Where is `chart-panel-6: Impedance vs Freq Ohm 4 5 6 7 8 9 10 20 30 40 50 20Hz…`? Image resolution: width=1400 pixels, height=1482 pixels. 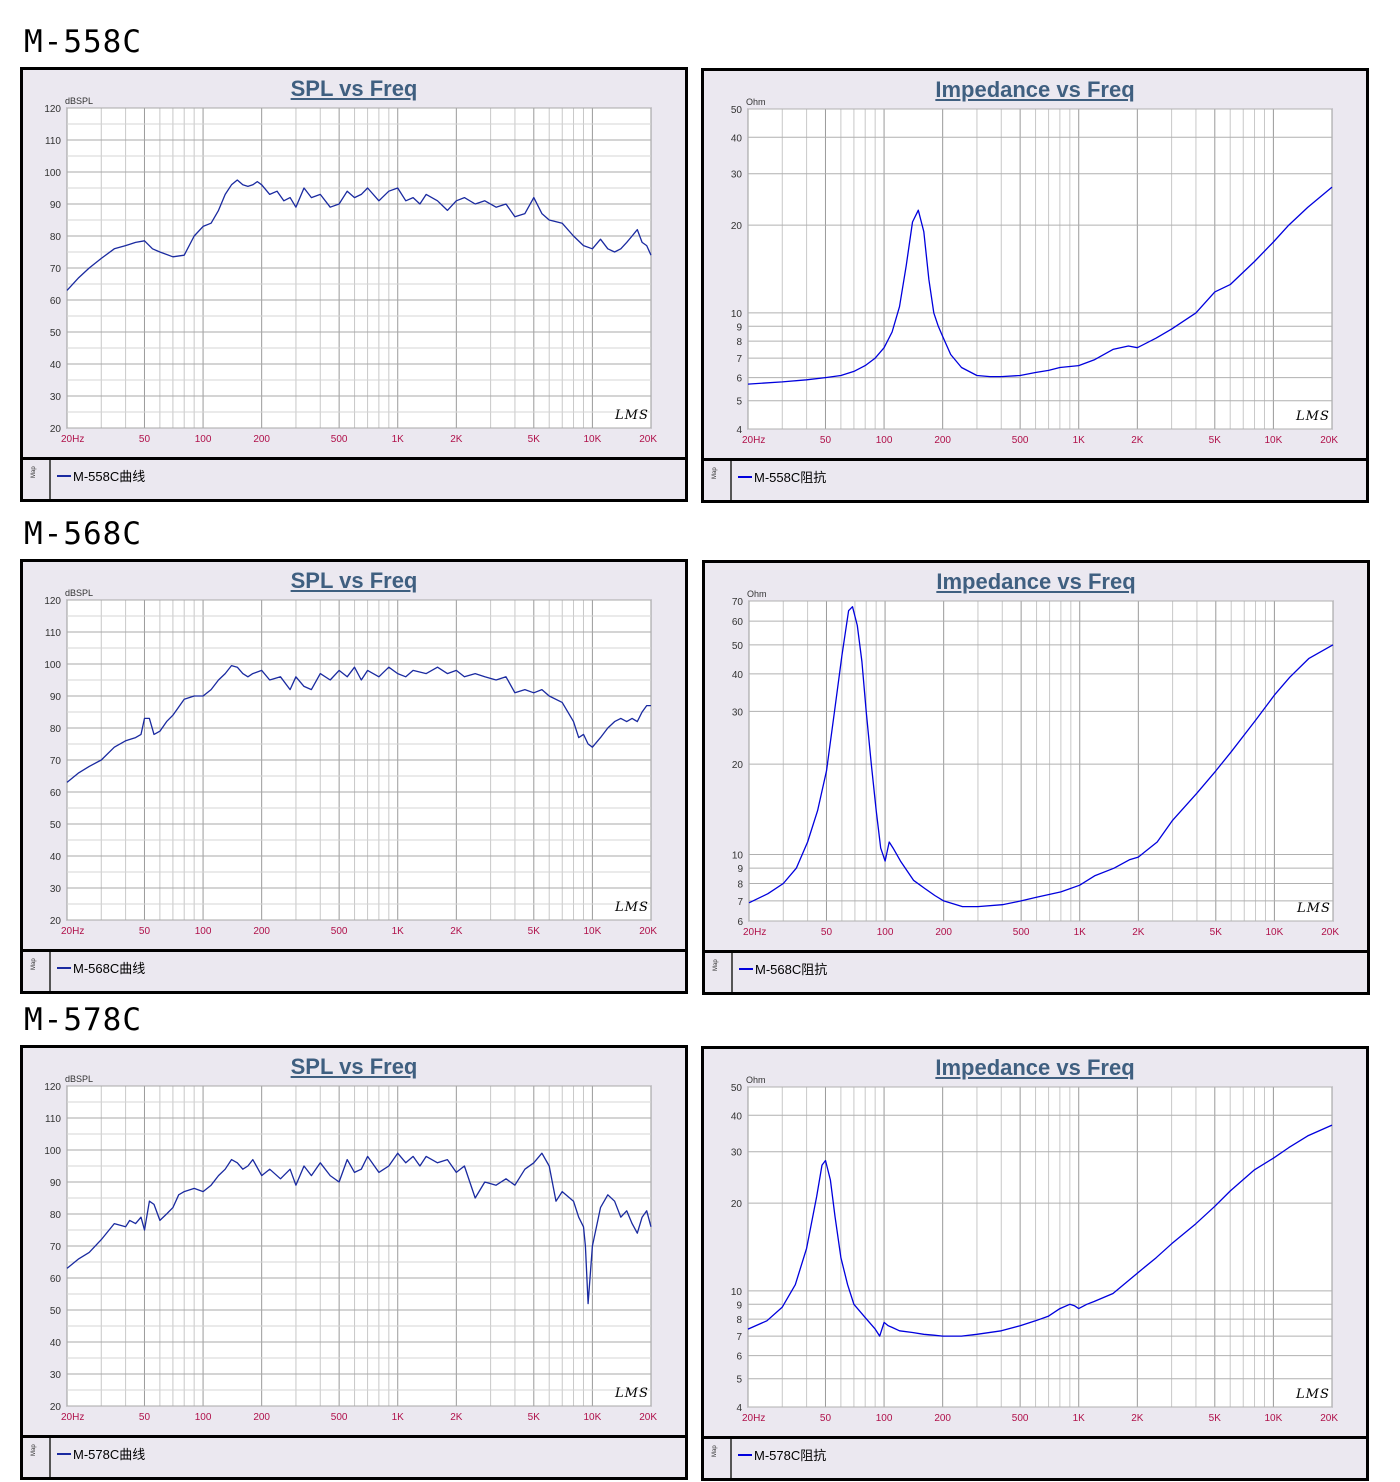 chart-panel-6: Impedance vs Freq Ohm 4 5 6 7 8 9 10 20 30 40 50 20Hz… is located at coordinates (1035, 1263).